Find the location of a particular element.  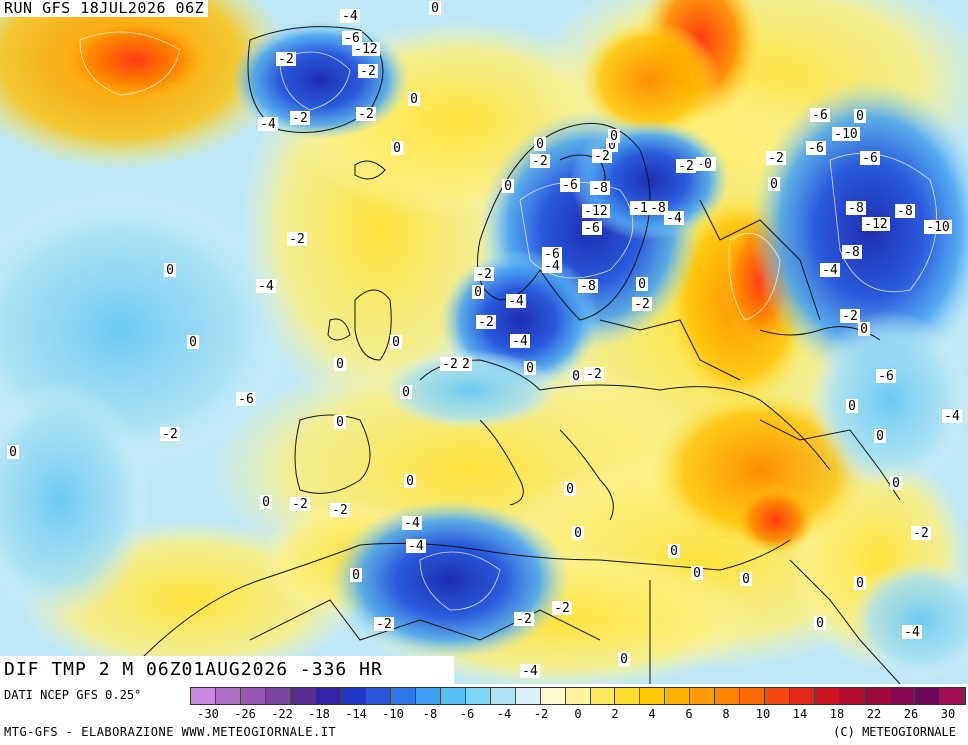

legend-tick-label: 0 is located at coordinates (578, 714).